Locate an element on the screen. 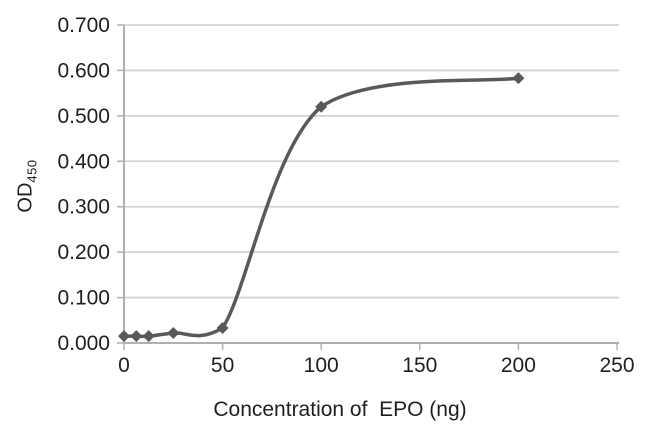  x-tick-label: 200 is located at coordinates (518, 365).